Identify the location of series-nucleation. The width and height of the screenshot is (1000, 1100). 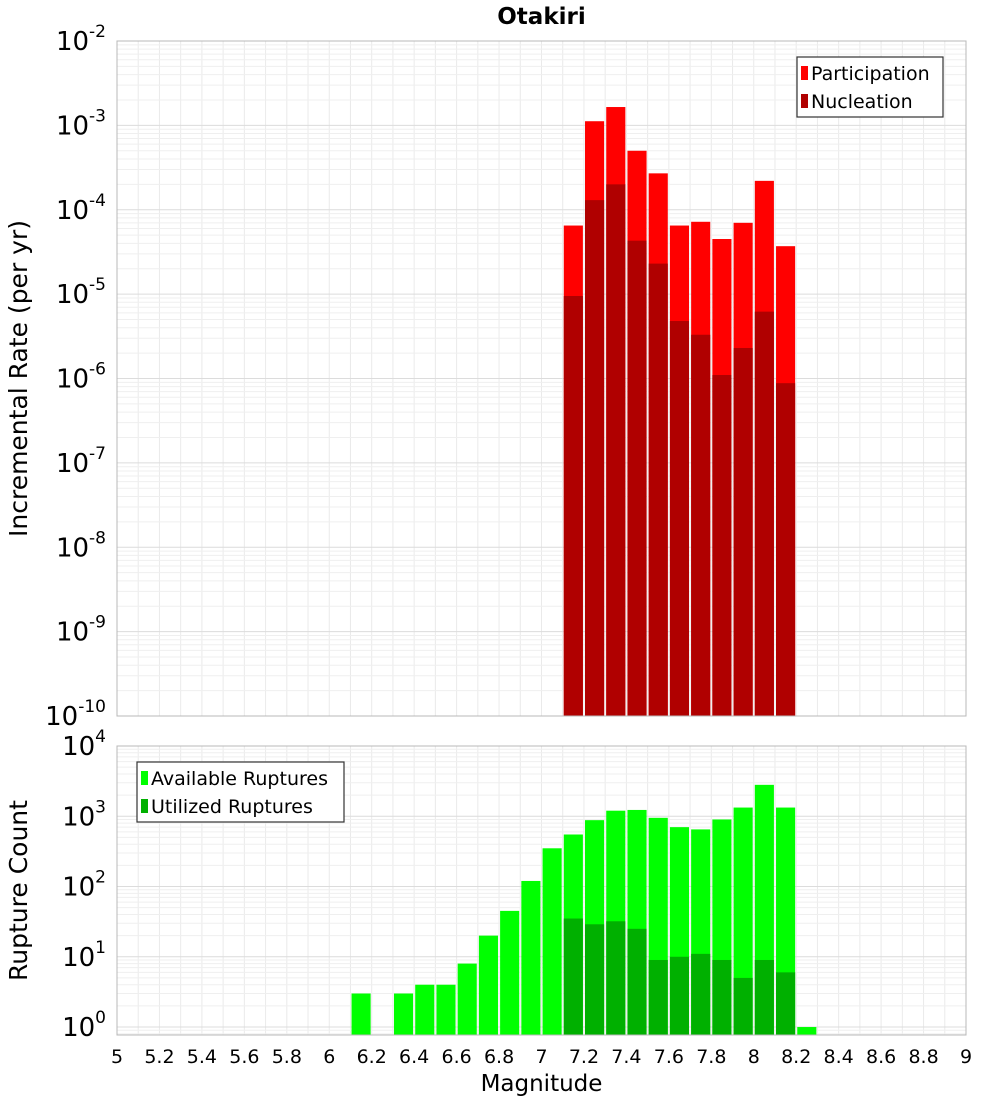
(679, 450).